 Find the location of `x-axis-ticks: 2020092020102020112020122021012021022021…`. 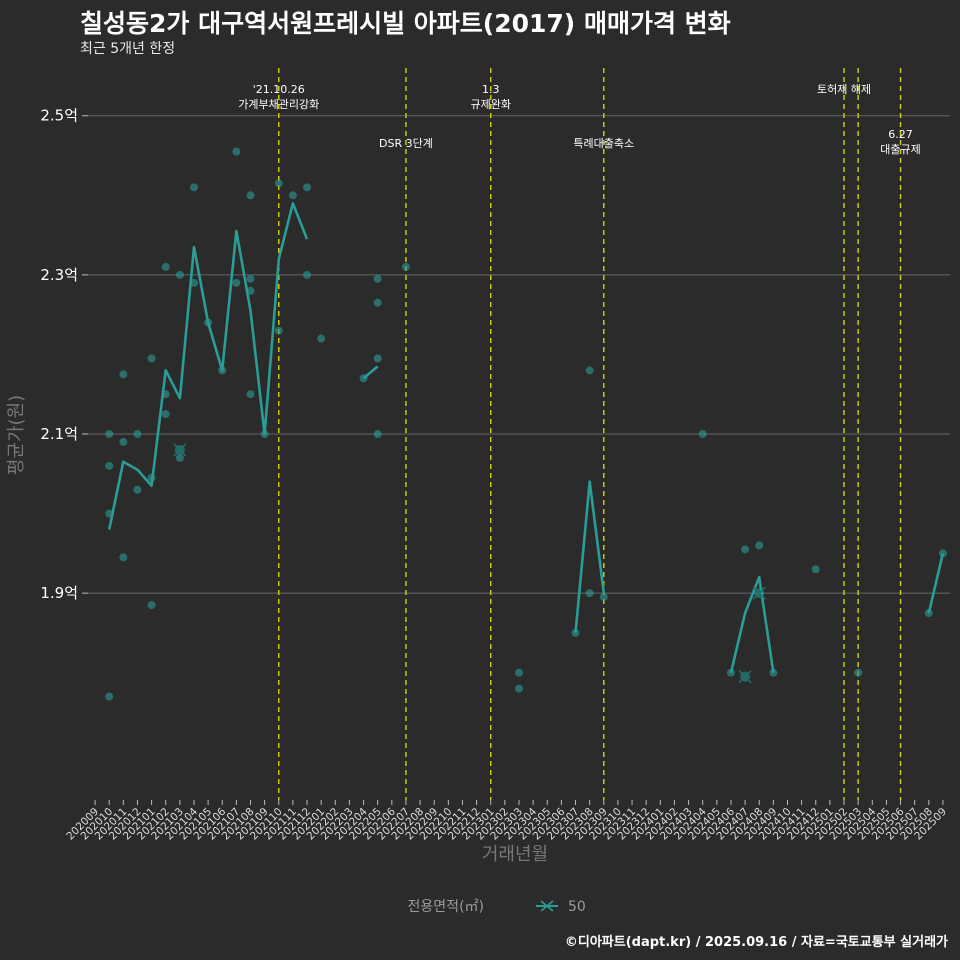

x-axis-ticks: 2020092020102020112020122021012021022021… is located at coordinates (506, 821).